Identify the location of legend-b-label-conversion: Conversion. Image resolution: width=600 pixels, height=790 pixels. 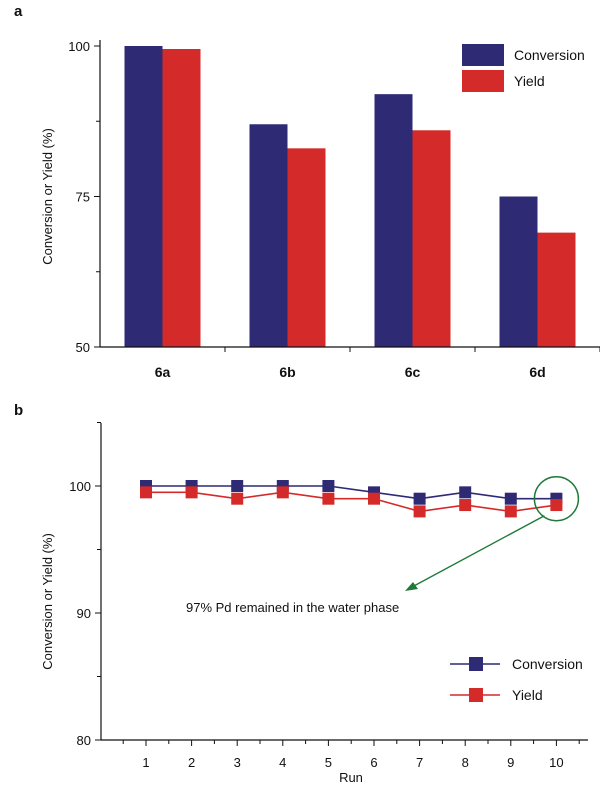
(547, 664).